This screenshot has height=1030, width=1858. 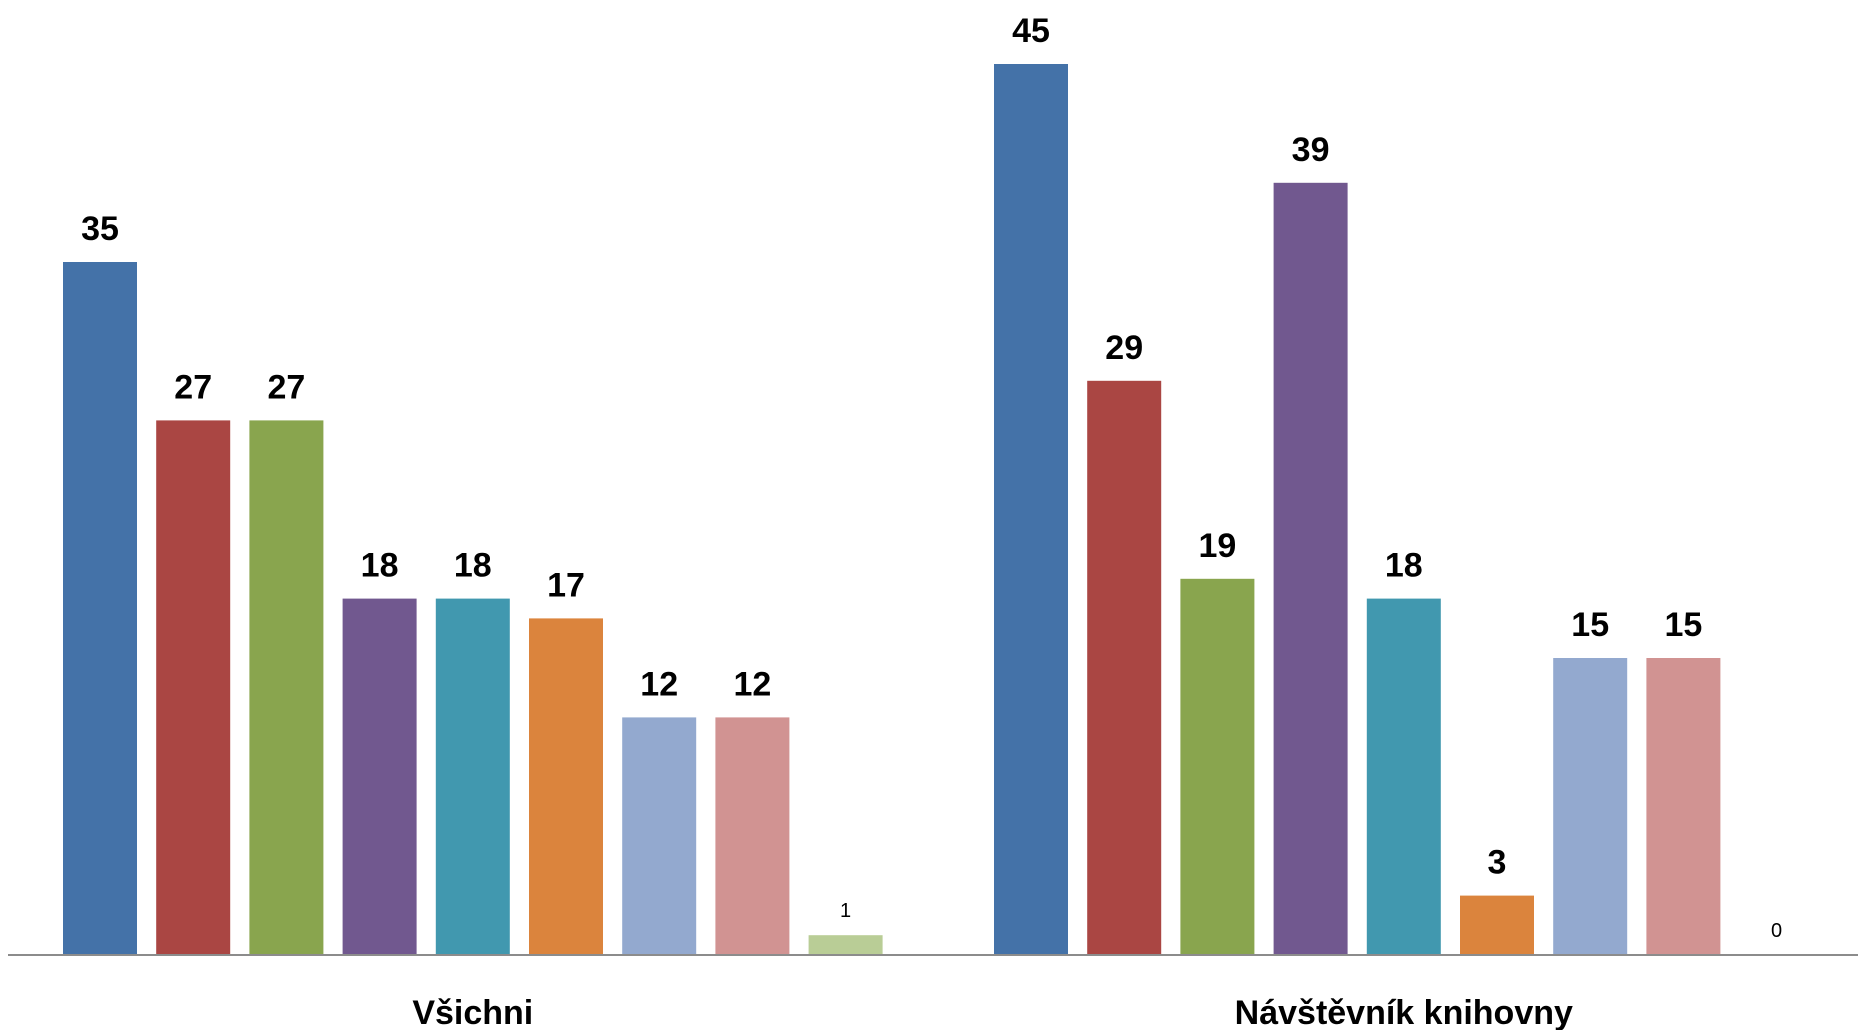 I want to click on category-labels-layer: Všichni Návštěvník knihovny, so click(x=992, y=1012).